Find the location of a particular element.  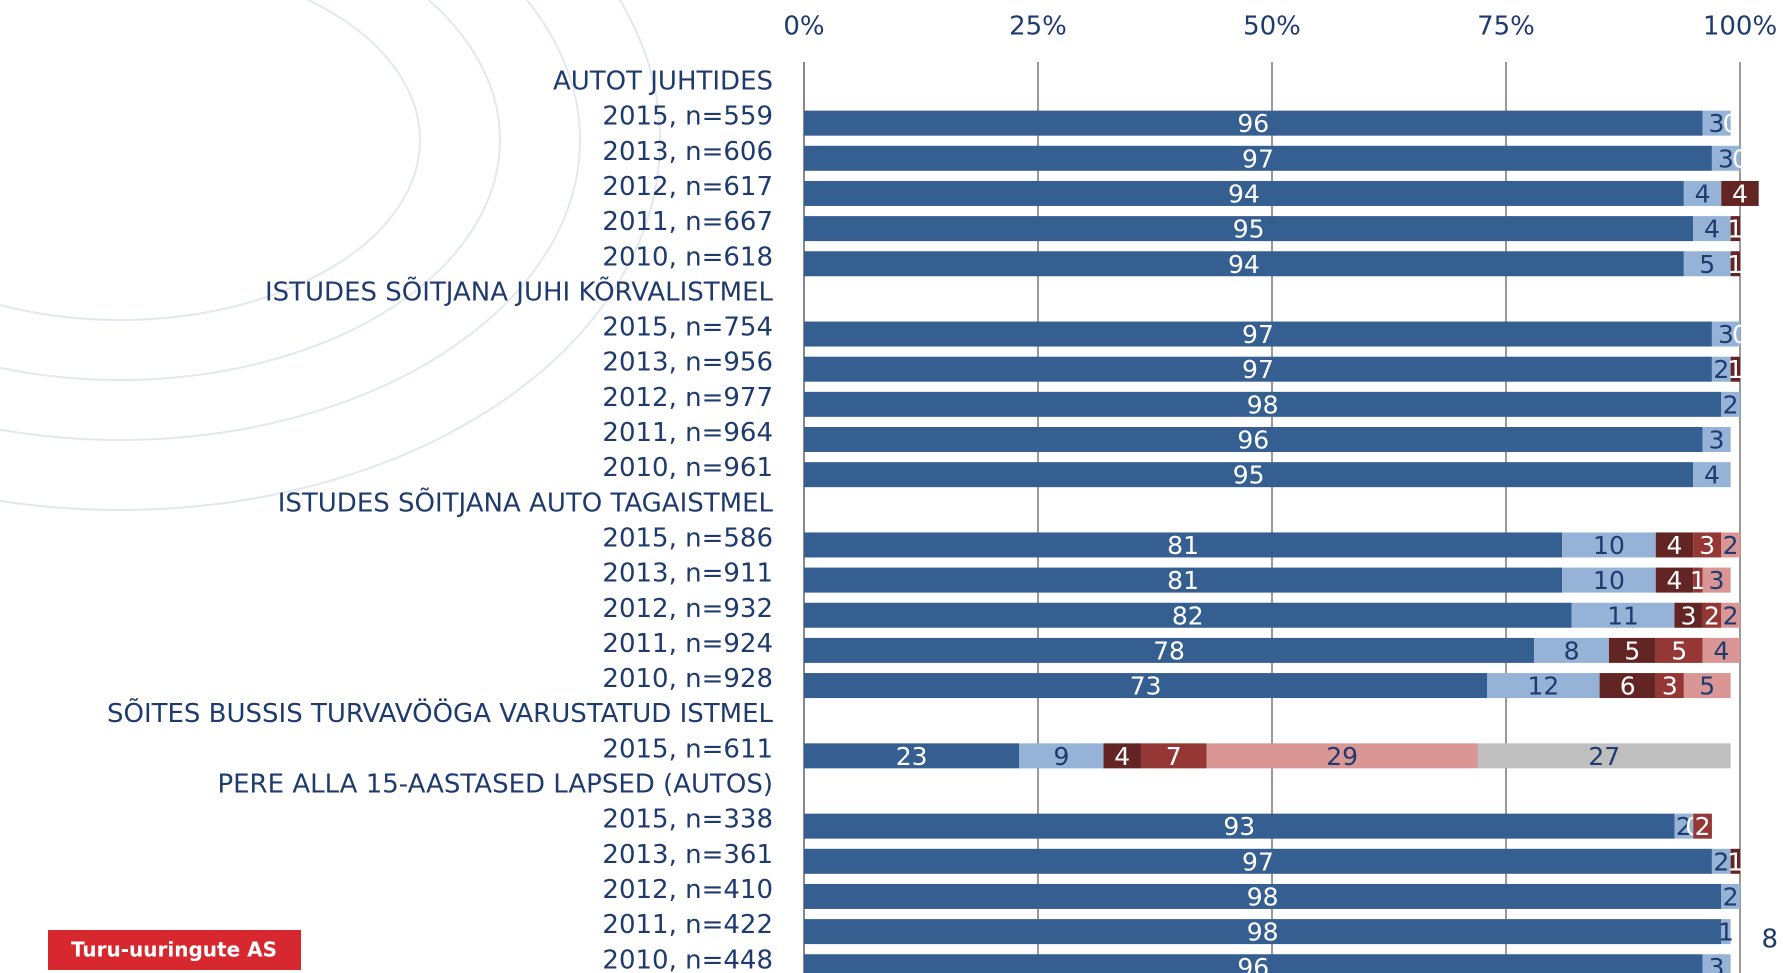

data-label: 29 is located at coordinates (1342, 756).